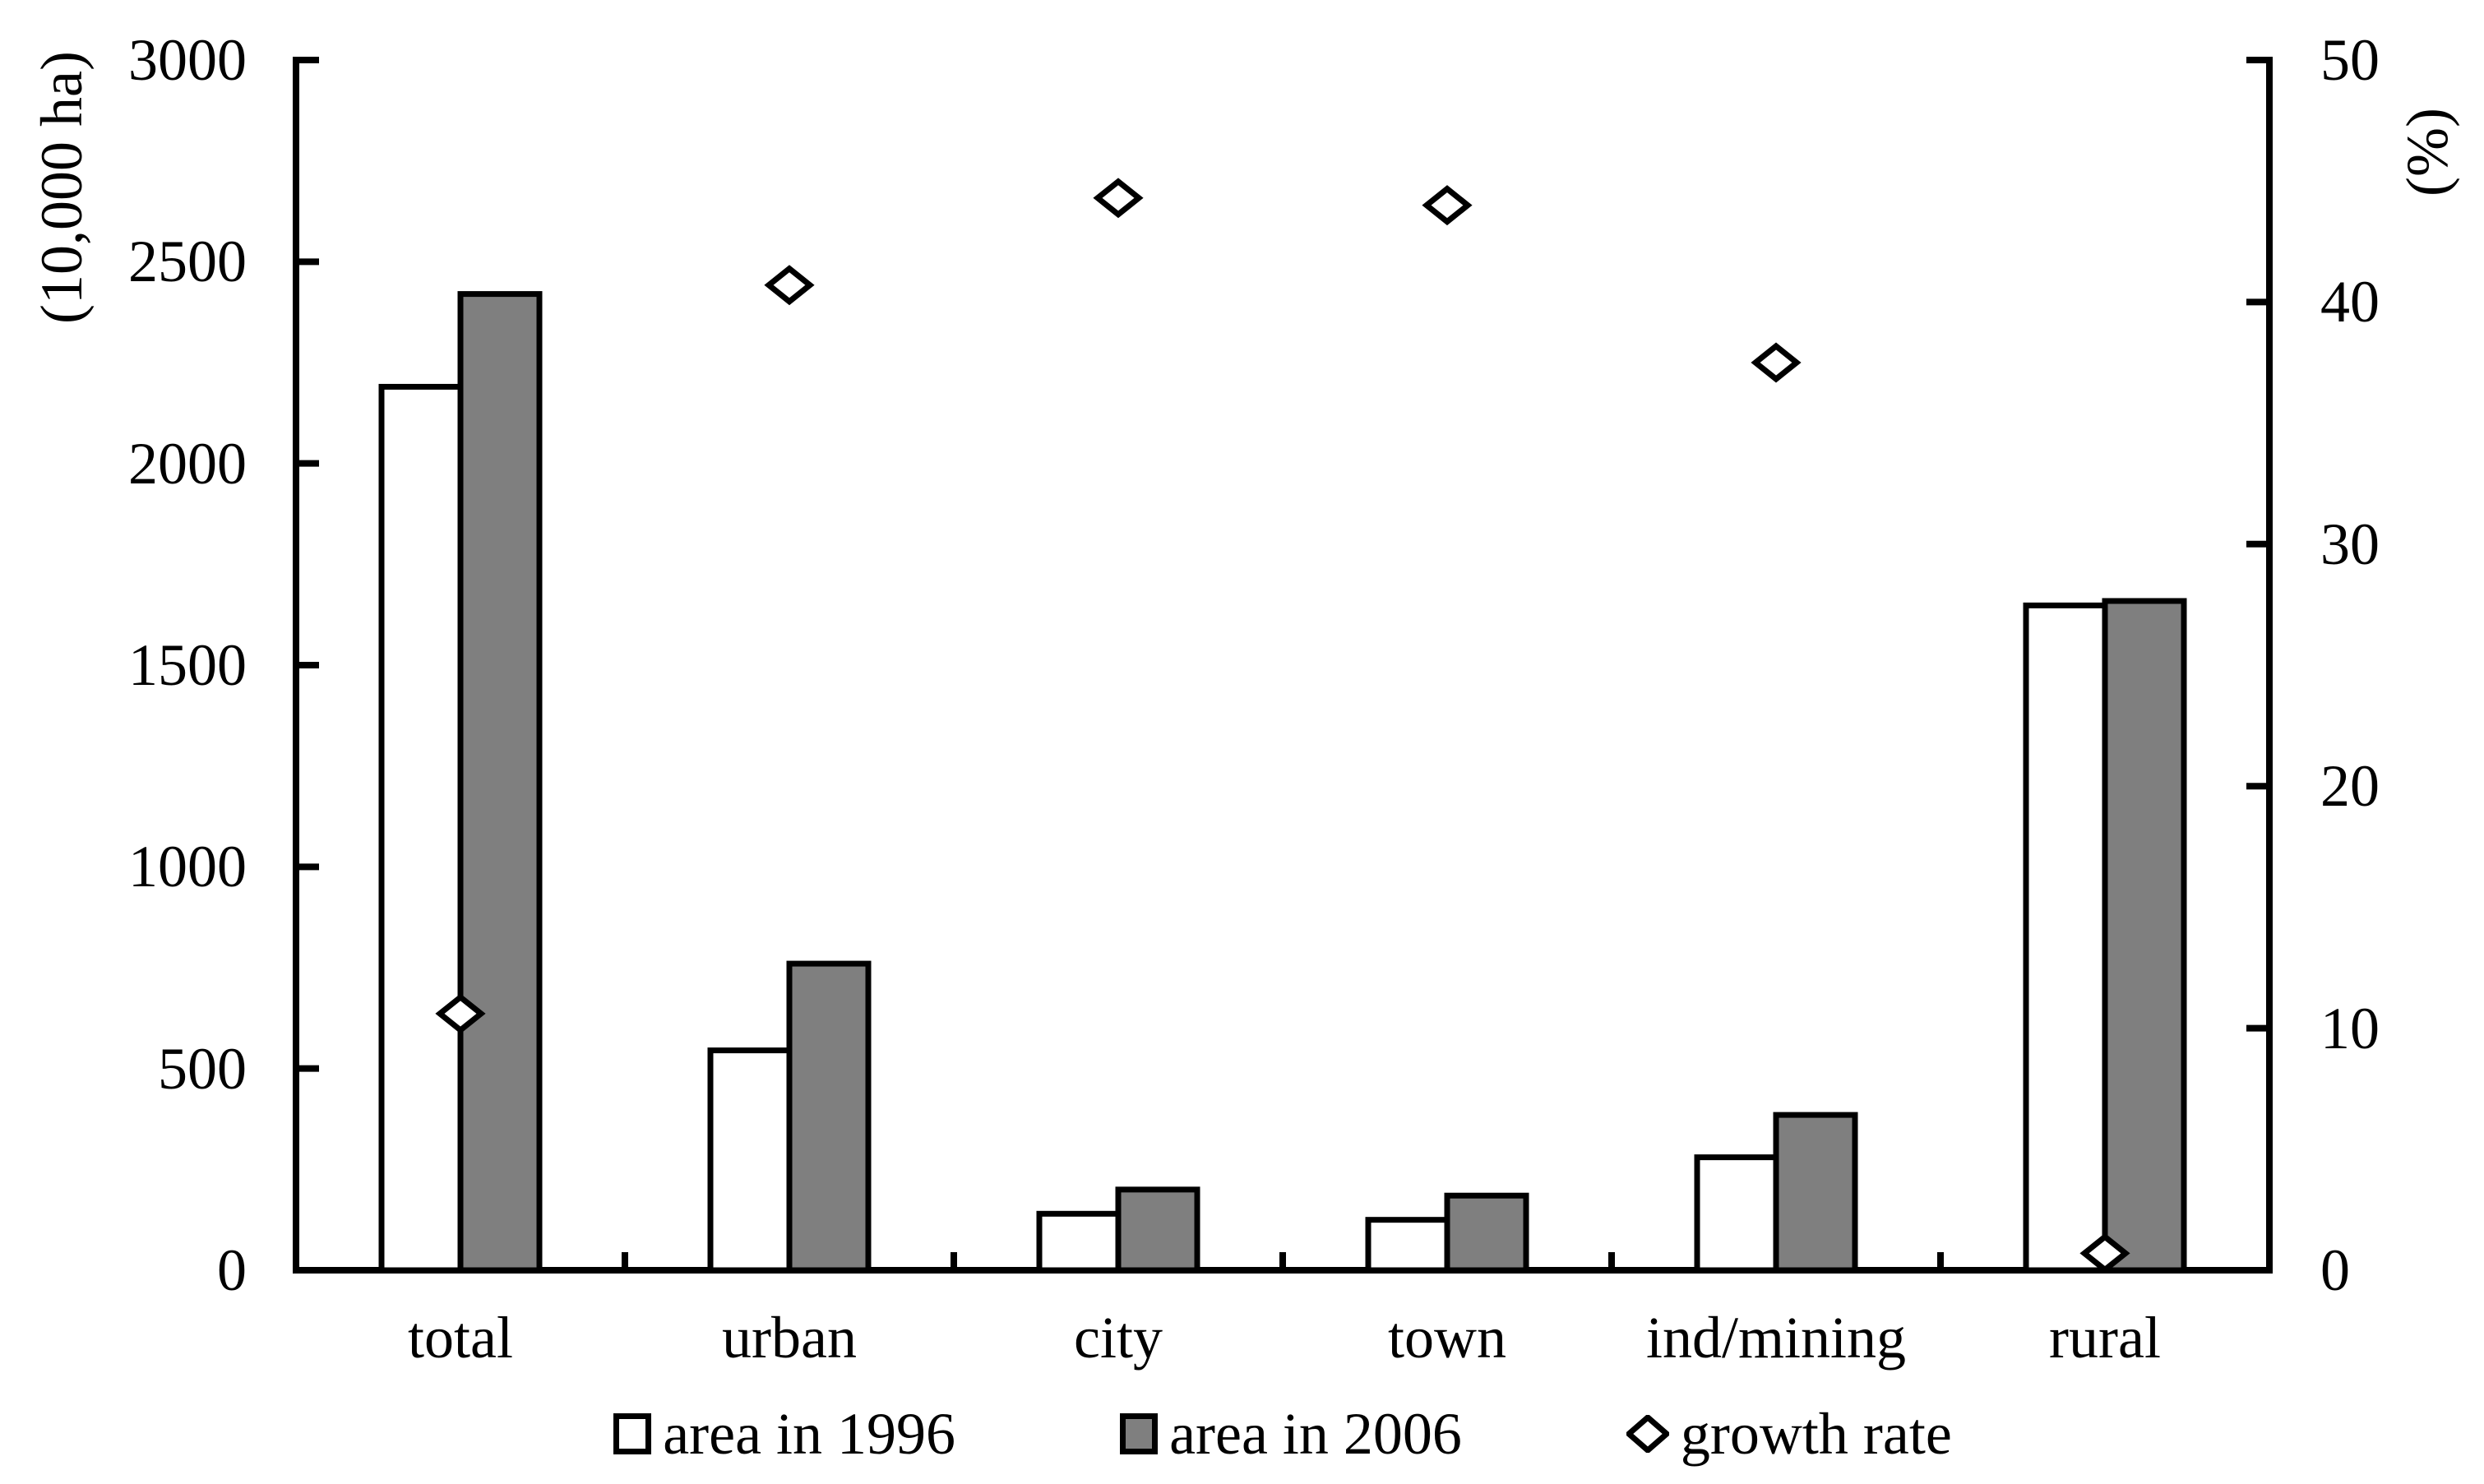 Image resolution: width=2484 pixels, height=1484 pixels. I want to click on legend-label-area-2006: area in 2006, so click(1315, 1434).